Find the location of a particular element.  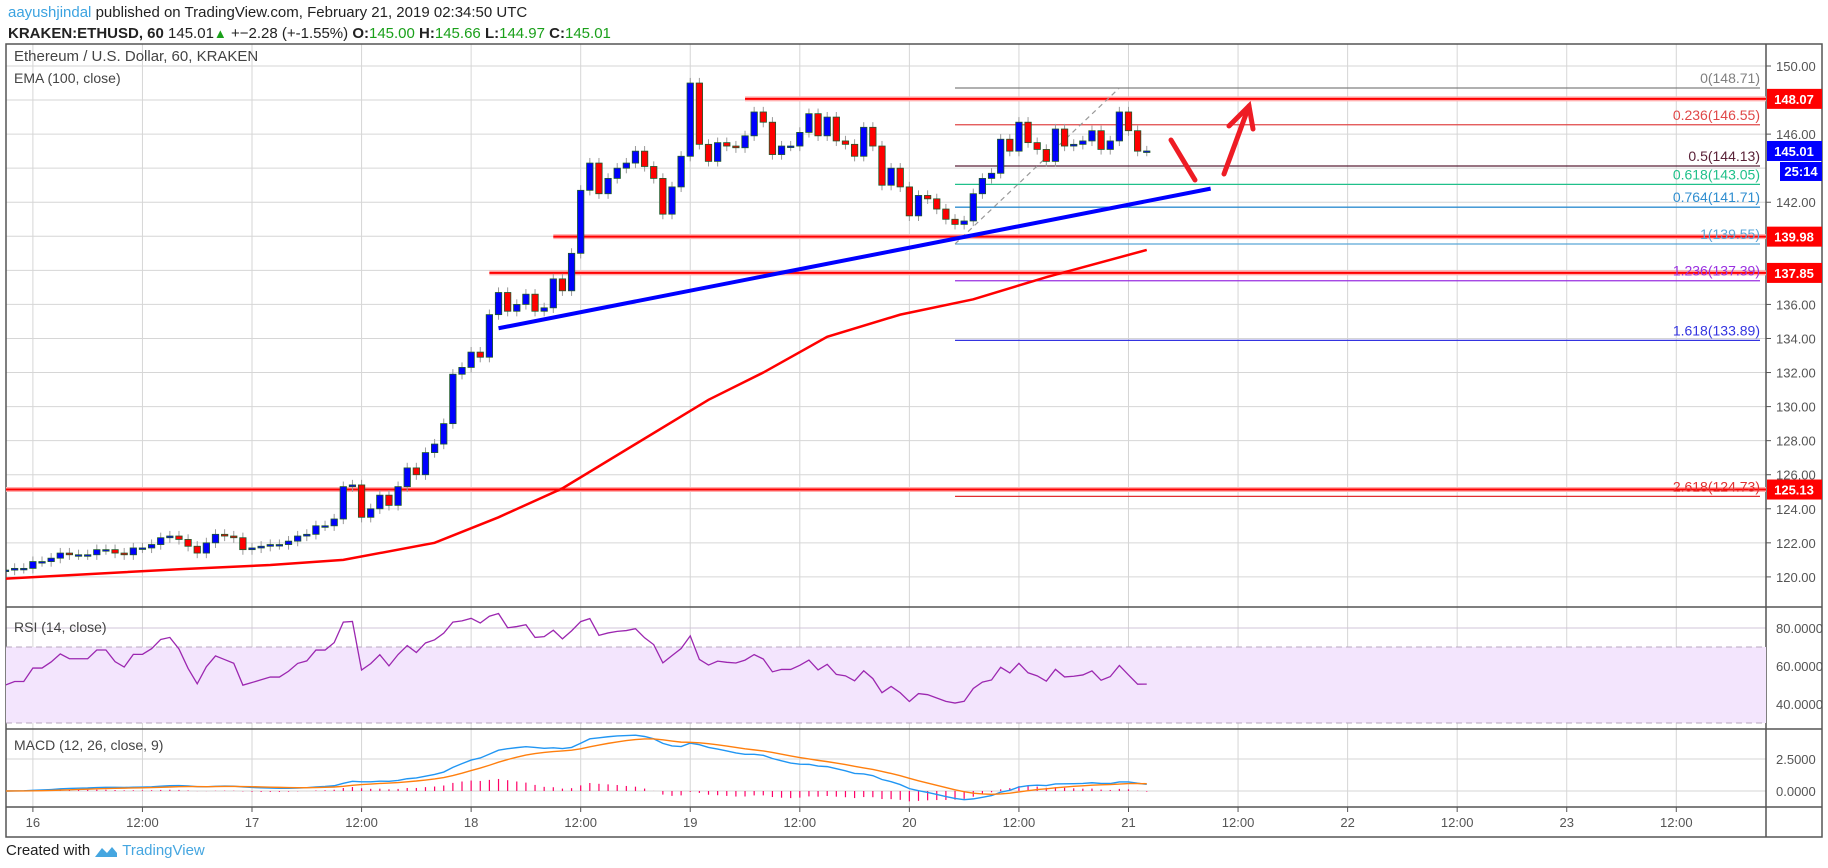

fib-trend-line is located at coordinates (1037, 166).